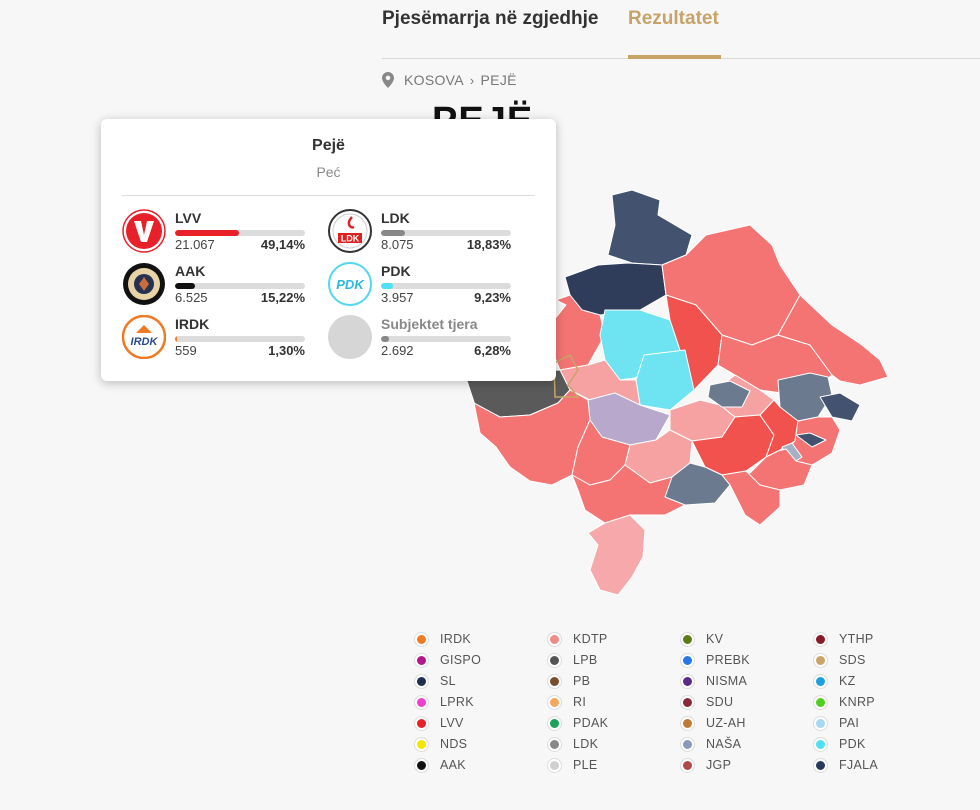 The image size is (980, 810). What do you see at coordinates (434, 80) in the screenshot?
I see `breadcrumb-kosova: KOSOVA` at bounding box center [434, 80].